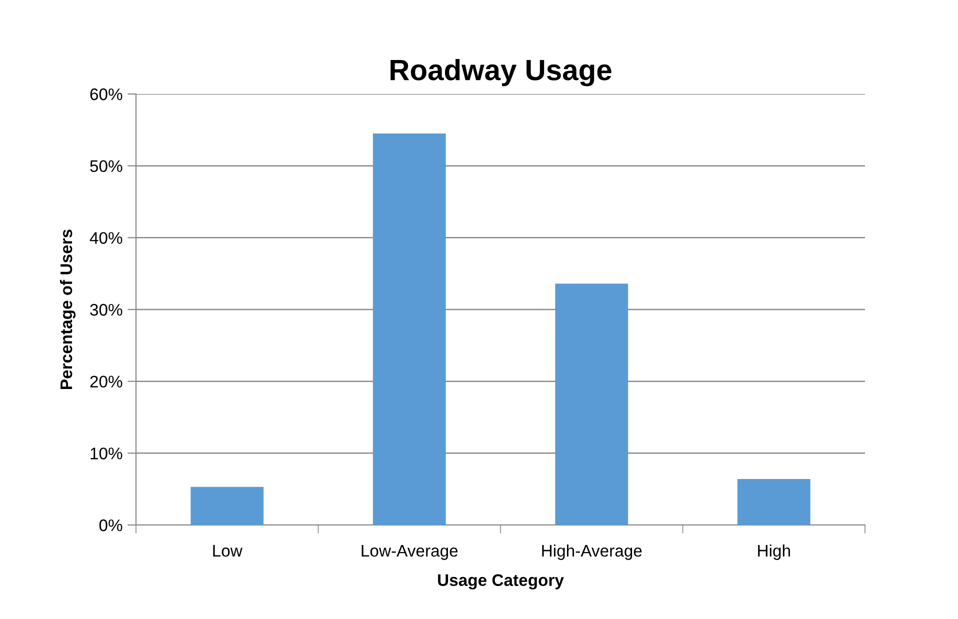  I want to click on y-tick-label: 20%, so click(106, 382).